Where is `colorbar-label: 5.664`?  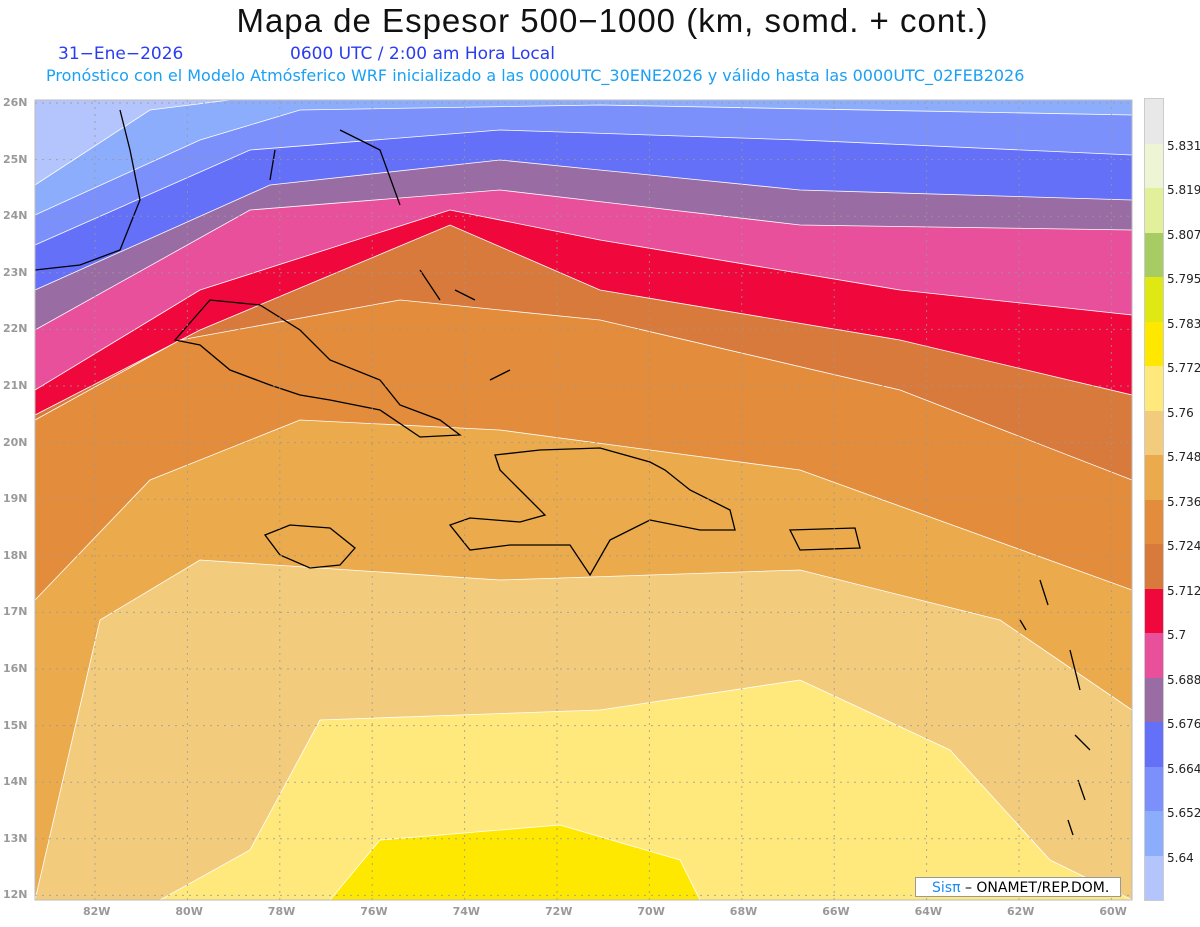 colorbar-label: 5.664 is located at coordinates (1183, 768).